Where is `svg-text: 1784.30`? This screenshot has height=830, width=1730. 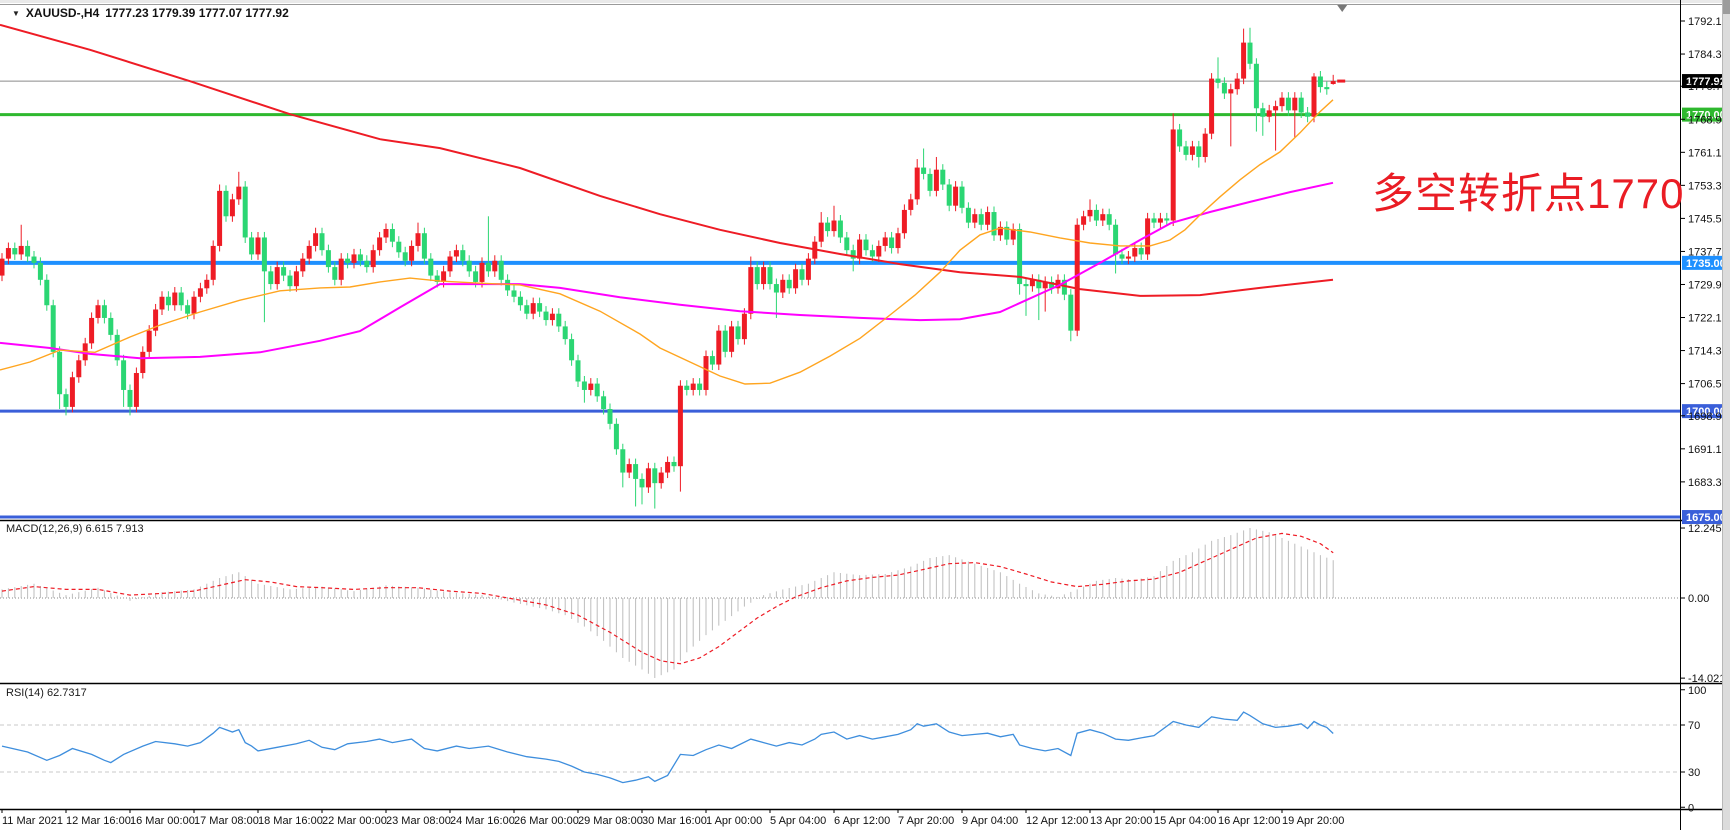 svg-text: 1784.30 is located at coordinates (1708, 55).